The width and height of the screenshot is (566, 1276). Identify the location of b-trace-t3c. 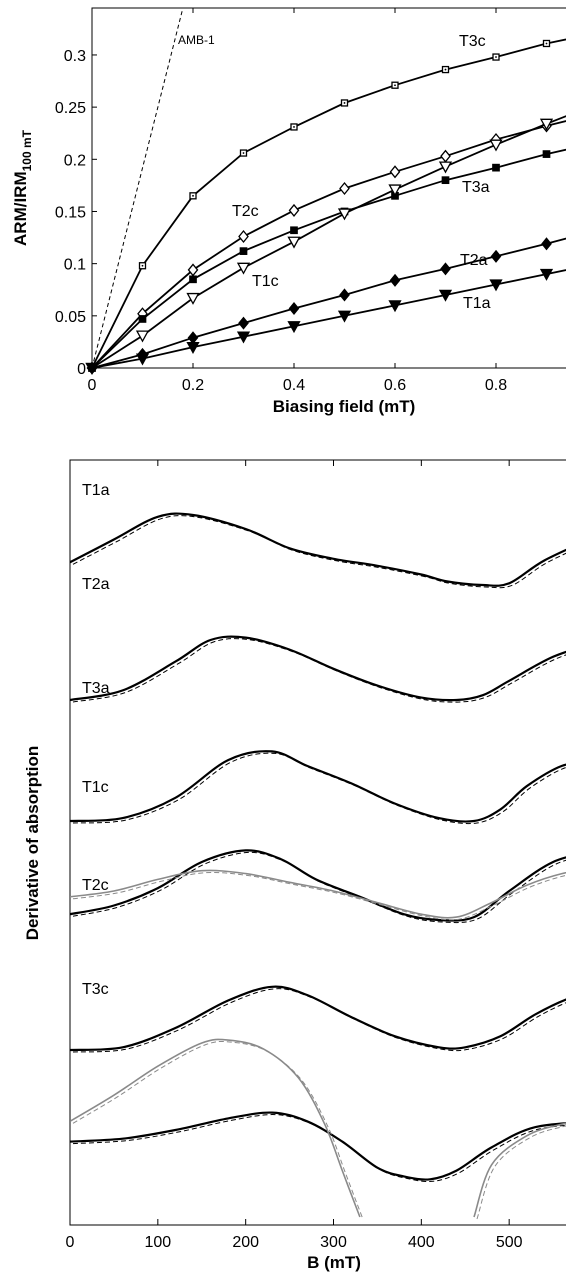
(318, 1147).